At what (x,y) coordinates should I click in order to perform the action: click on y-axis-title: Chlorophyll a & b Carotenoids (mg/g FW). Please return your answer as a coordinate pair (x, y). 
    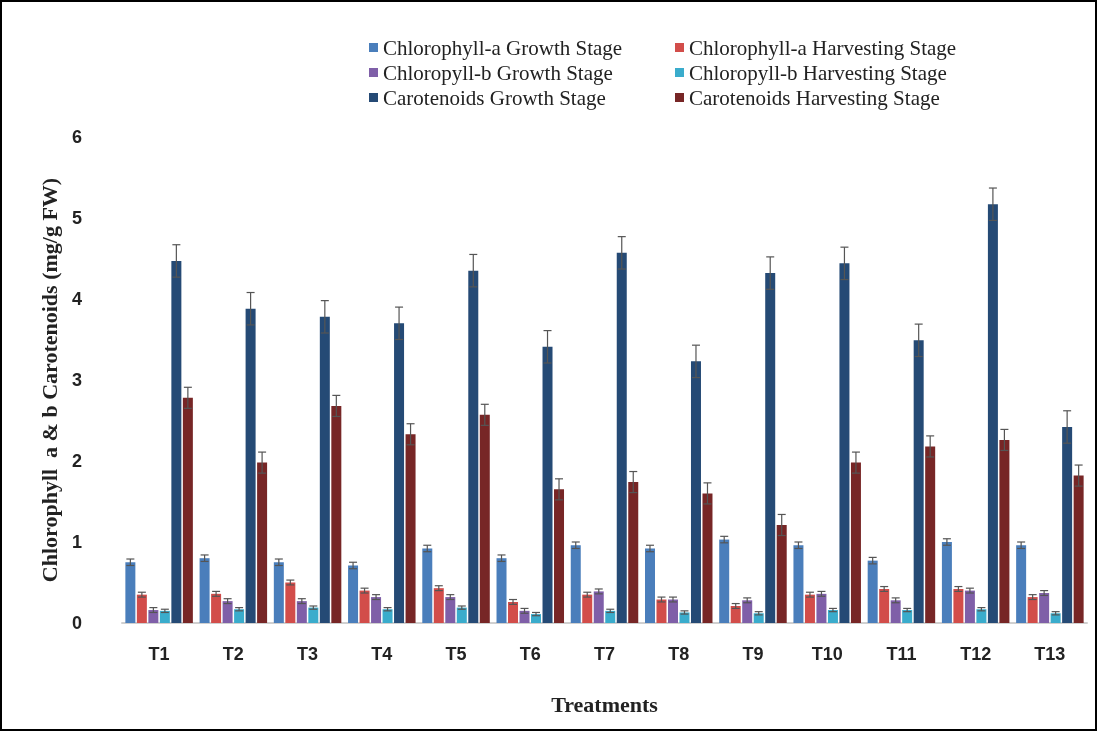
    Looking at the image, I should click on (49, 380).